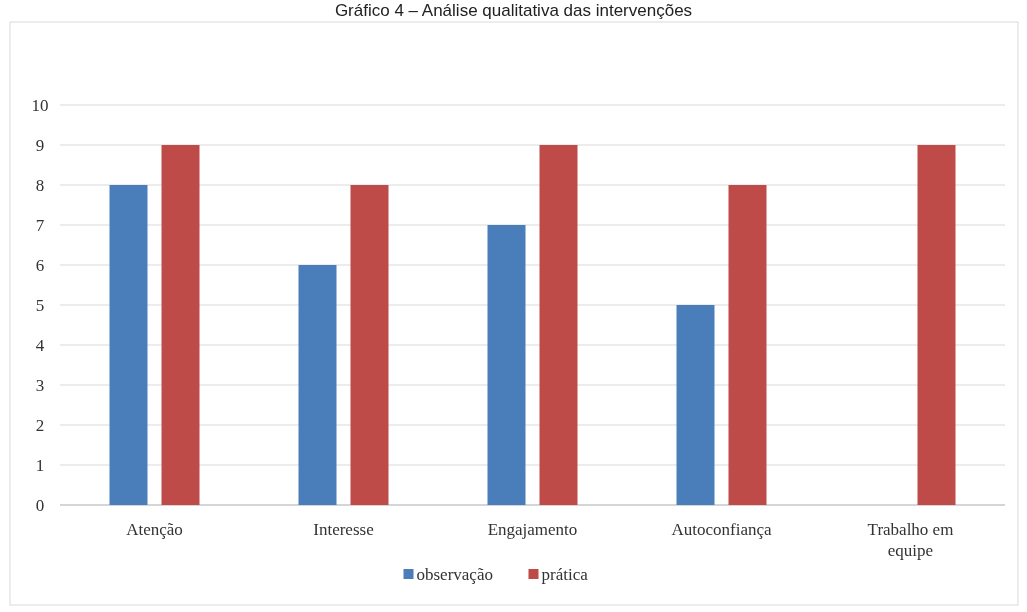  What do you see at coordinates (40, 465) in the screenshot?
I see `y-tick-label: 1` at bounding box center [40, 465].